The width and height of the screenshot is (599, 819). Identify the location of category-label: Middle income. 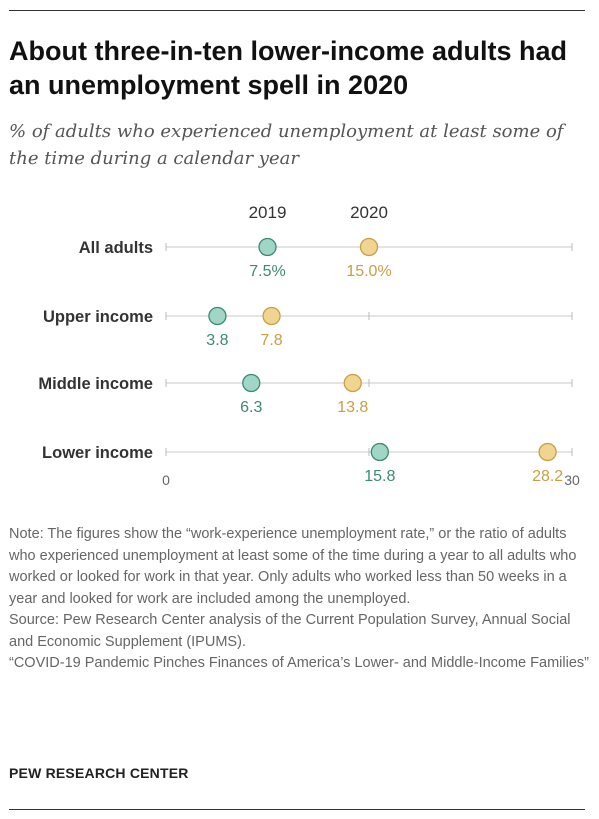
(95, 384).